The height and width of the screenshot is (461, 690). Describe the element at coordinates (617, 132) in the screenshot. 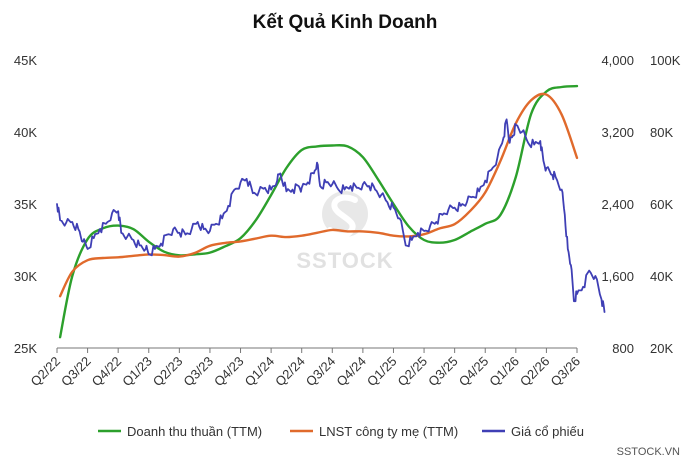

I see `middle-axis-tick-label: 3,200` at that location.